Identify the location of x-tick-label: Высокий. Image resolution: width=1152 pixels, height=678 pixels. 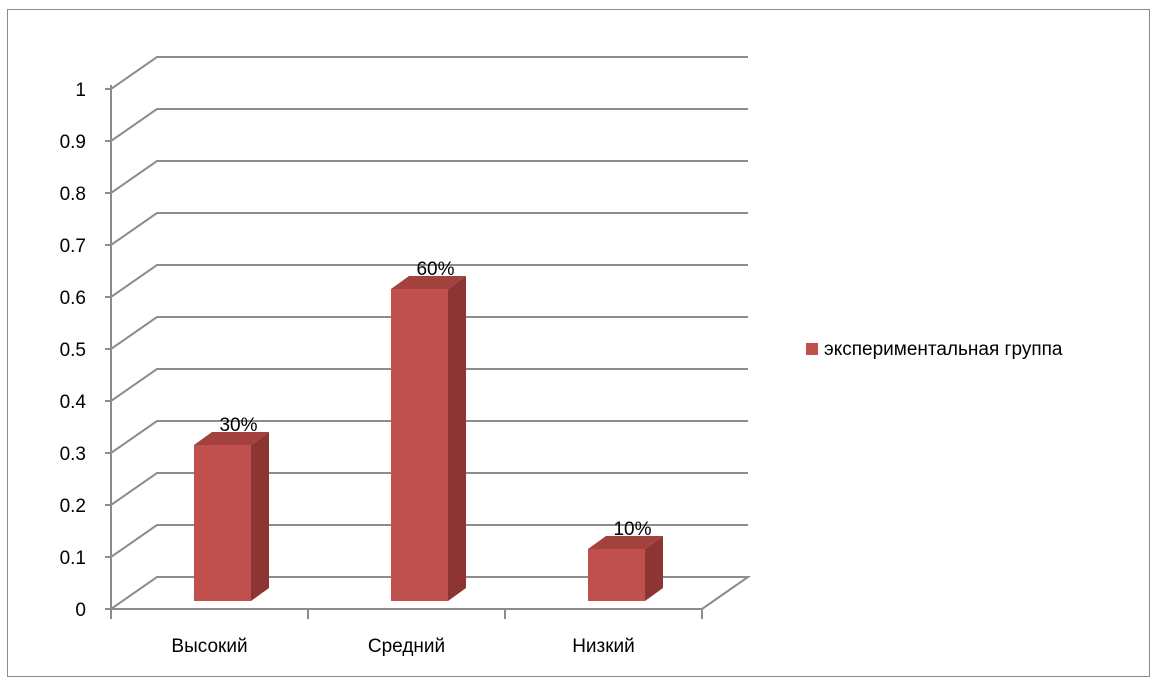
(209, 646).